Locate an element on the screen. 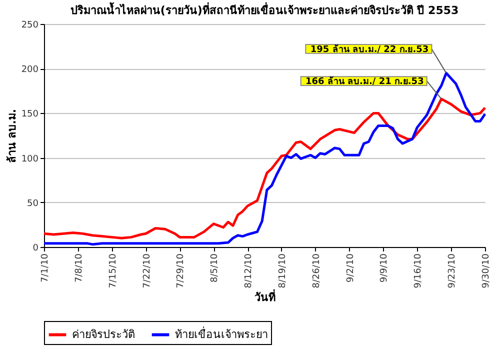  y-tick-label: 100 is located at coordinates (30, 159).